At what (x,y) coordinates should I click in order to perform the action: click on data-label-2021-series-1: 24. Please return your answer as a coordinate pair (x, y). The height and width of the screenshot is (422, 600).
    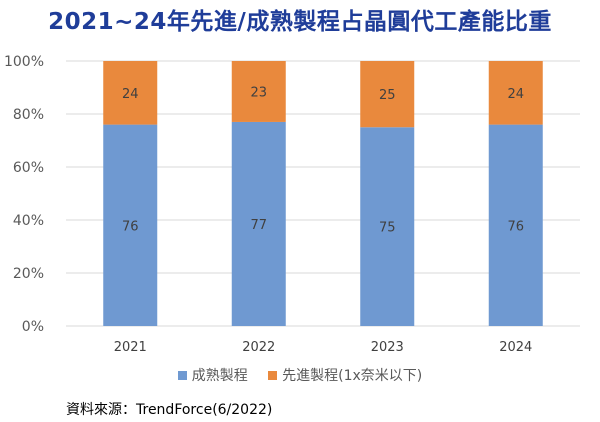
    Looking at the image, I should click on (130, 94).